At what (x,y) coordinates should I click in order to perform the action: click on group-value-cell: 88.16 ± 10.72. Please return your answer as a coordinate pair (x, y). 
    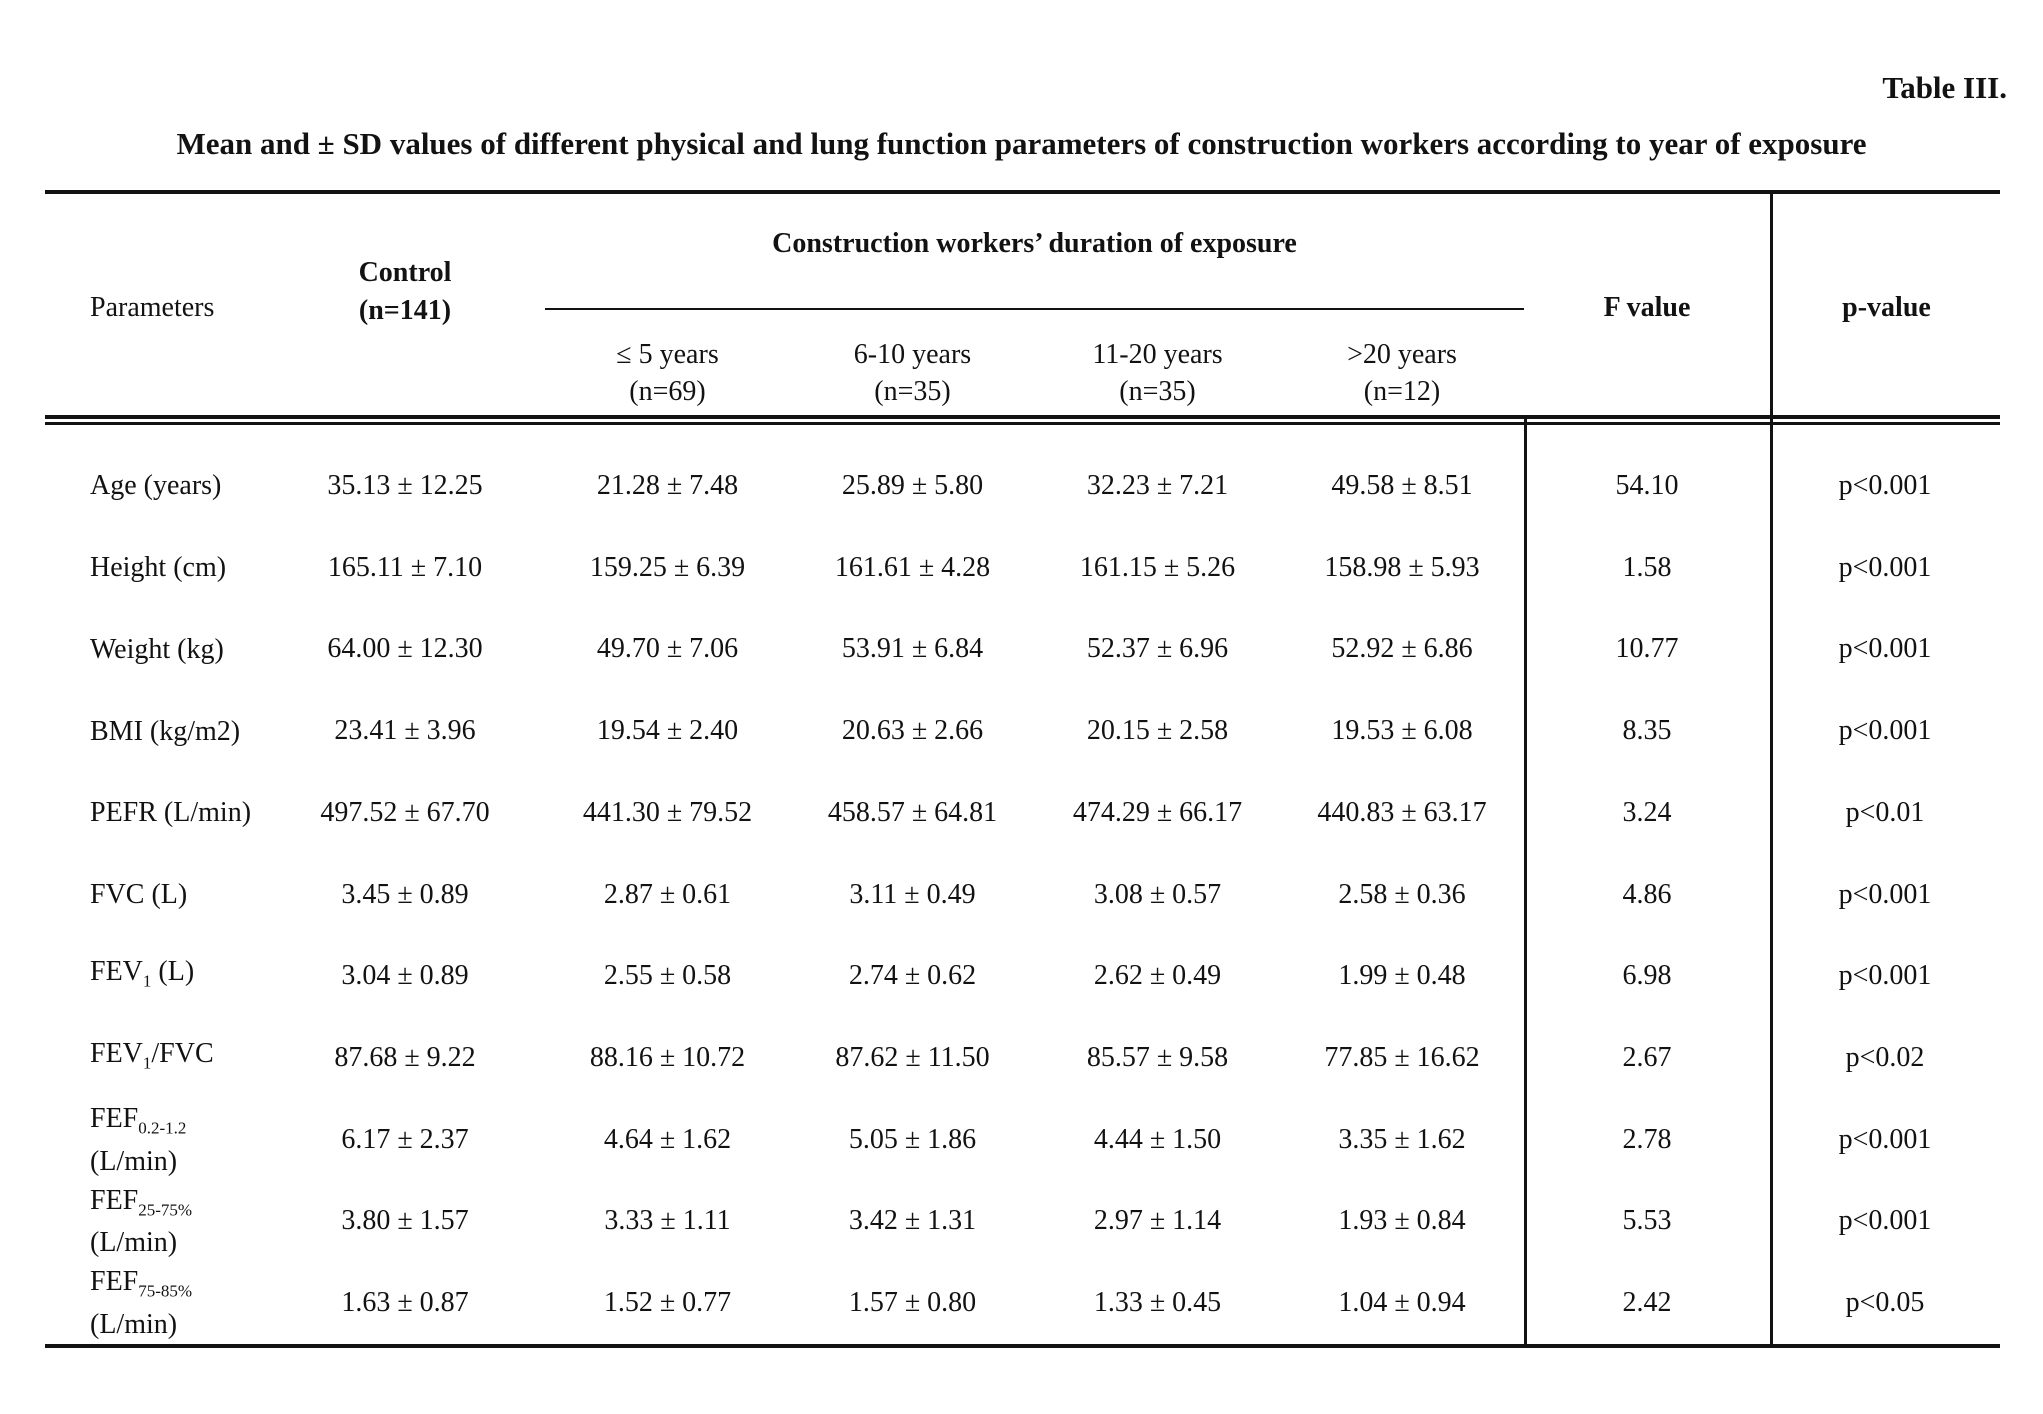
    Looking at the image, I should click on (667, 1057).